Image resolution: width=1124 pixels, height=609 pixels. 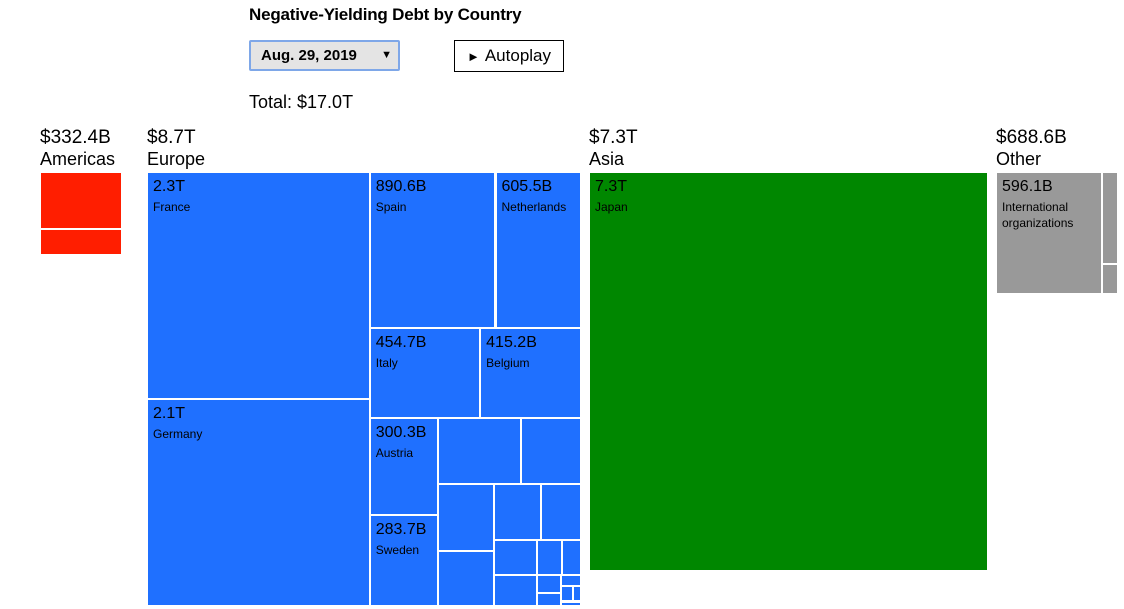 What do you see at coordinates (473, 56) in the screenshot?
I see `play-icon: ►` at bounding box center [473, 56].